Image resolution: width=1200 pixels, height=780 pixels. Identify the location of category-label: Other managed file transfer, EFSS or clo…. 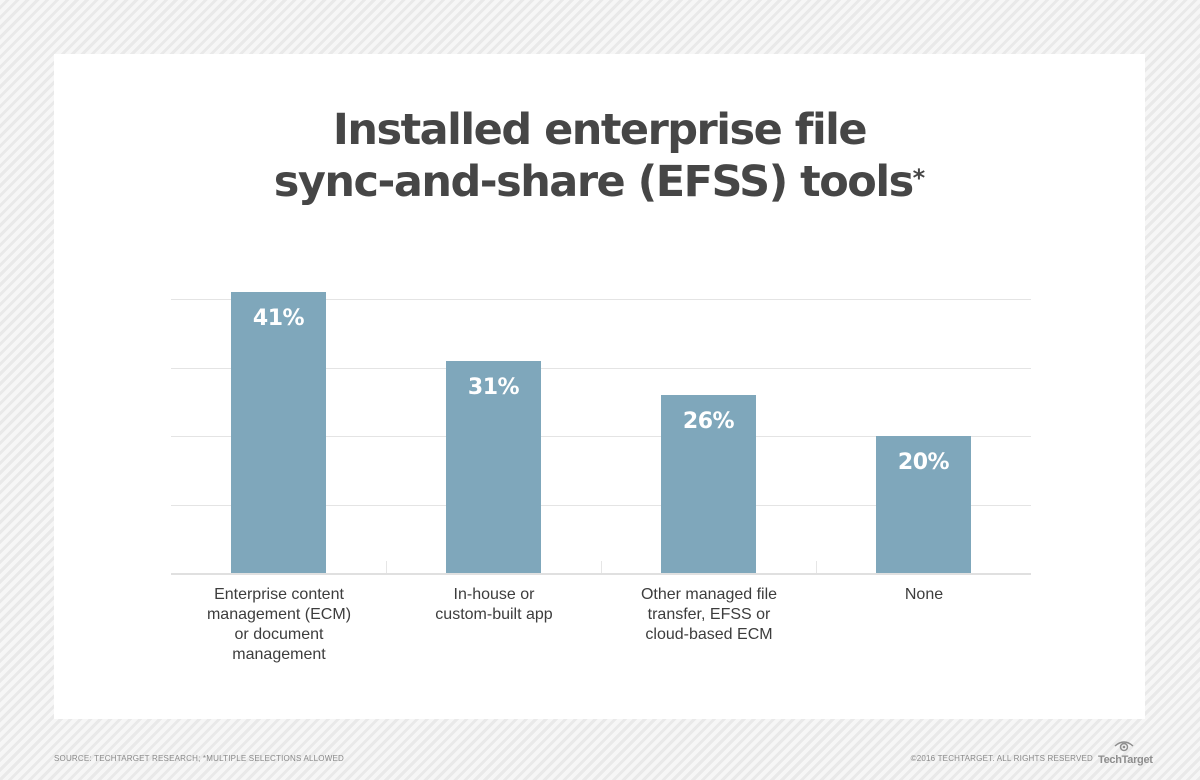
(709, 614).